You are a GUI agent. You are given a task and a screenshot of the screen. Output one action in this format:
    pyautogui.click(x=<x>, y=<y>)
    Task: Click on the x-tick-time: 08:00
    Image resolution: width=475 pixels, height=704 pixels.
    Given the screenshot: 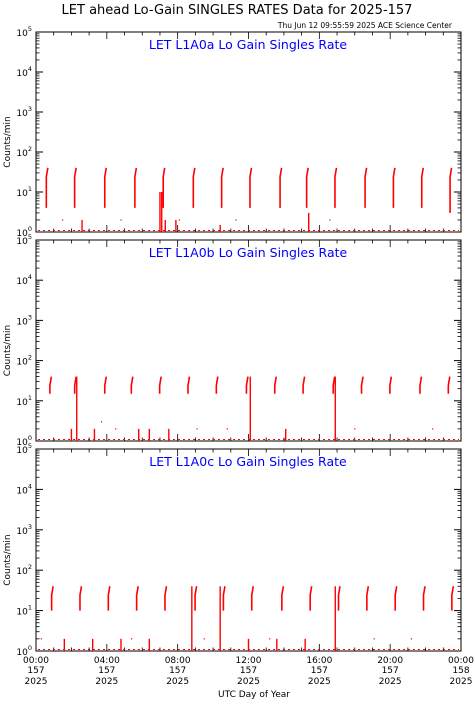 What is the action you would take?
    pyautogui.click(x=178, y=661)
    